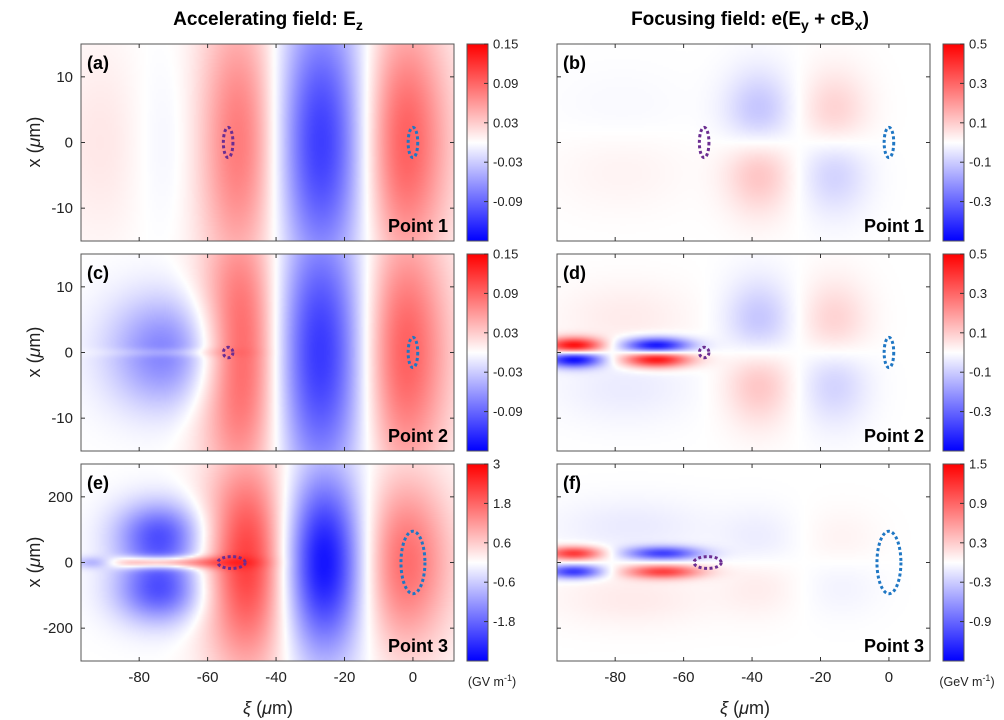 The image size is (1004, 720). Describe the element at coordinates (492, 681) in the screenshot. I see `colorbar-units-left: (GV m-1)` at that location.